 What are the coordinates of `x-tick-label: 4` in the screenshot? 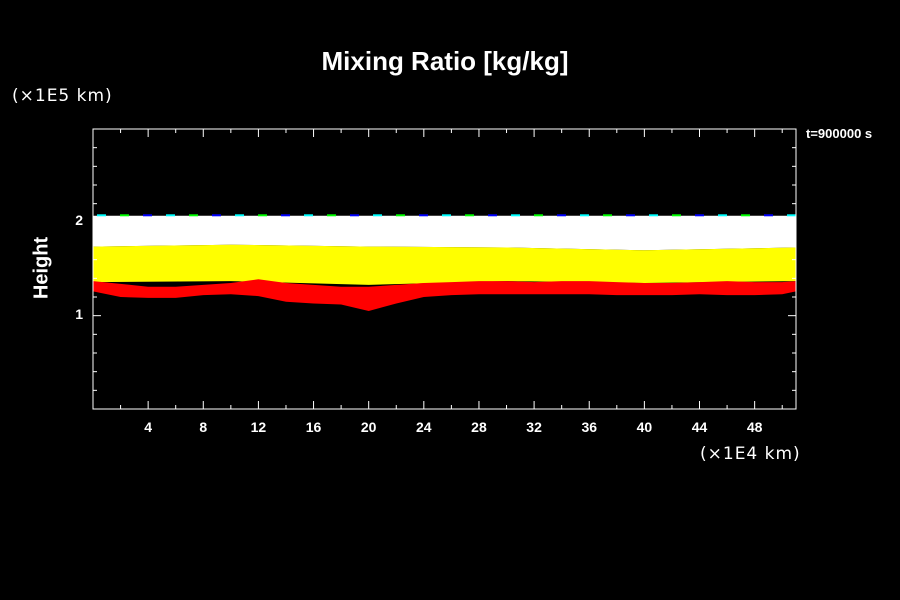 It's located at (148, 427).